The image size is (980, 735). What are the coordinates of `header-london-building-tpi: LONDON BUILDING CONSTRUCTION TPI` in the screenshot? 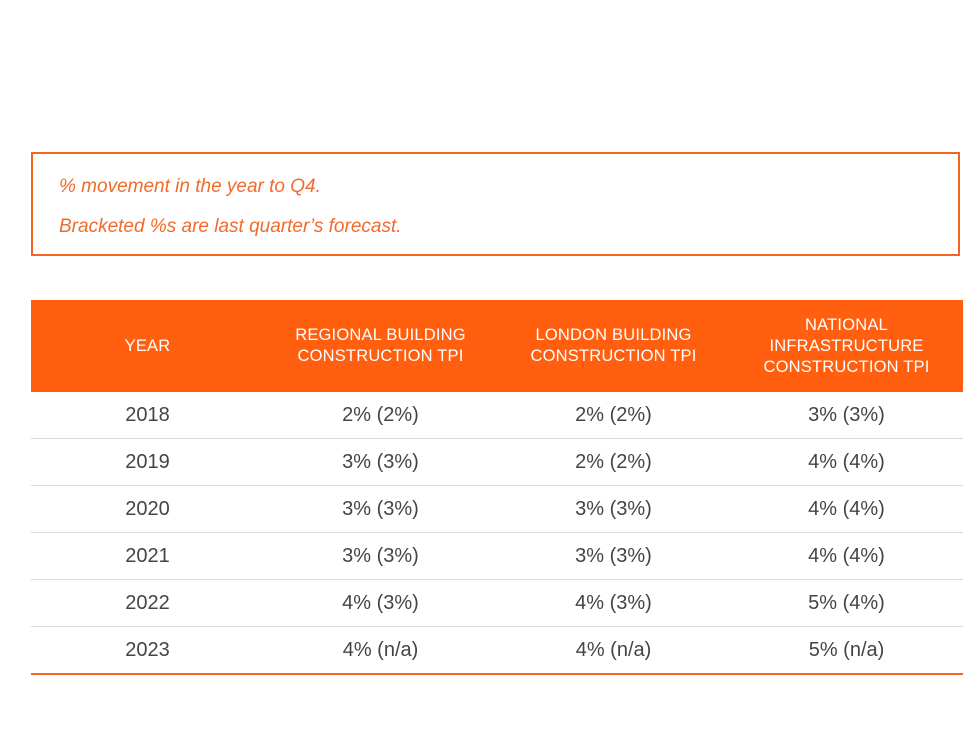 It's located at (613, 346).